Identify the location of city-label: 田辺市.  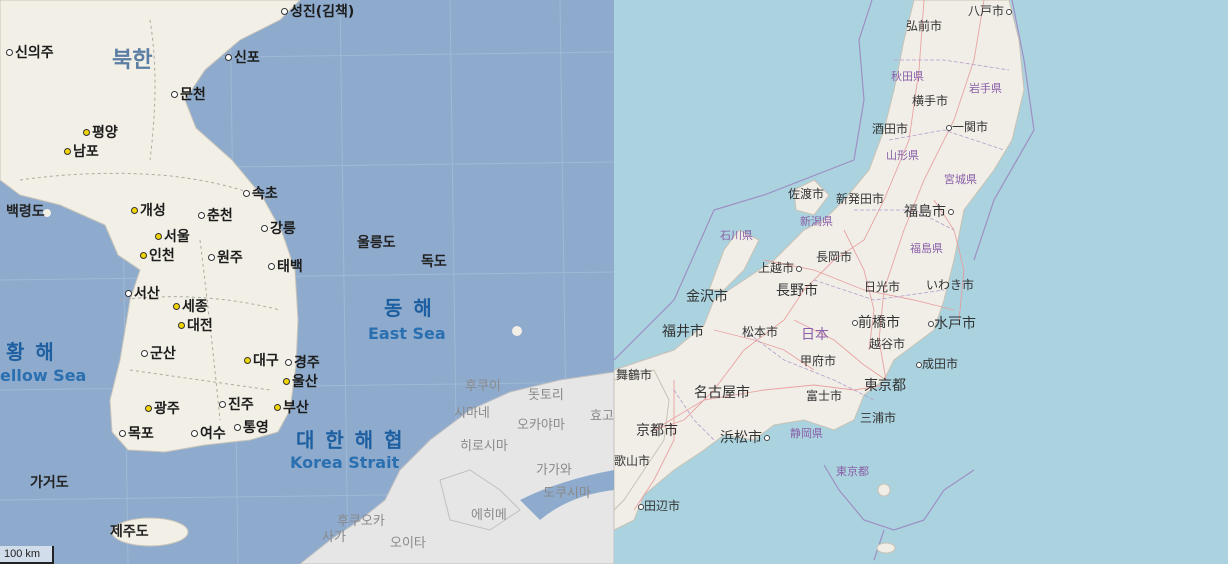
(658, 506).